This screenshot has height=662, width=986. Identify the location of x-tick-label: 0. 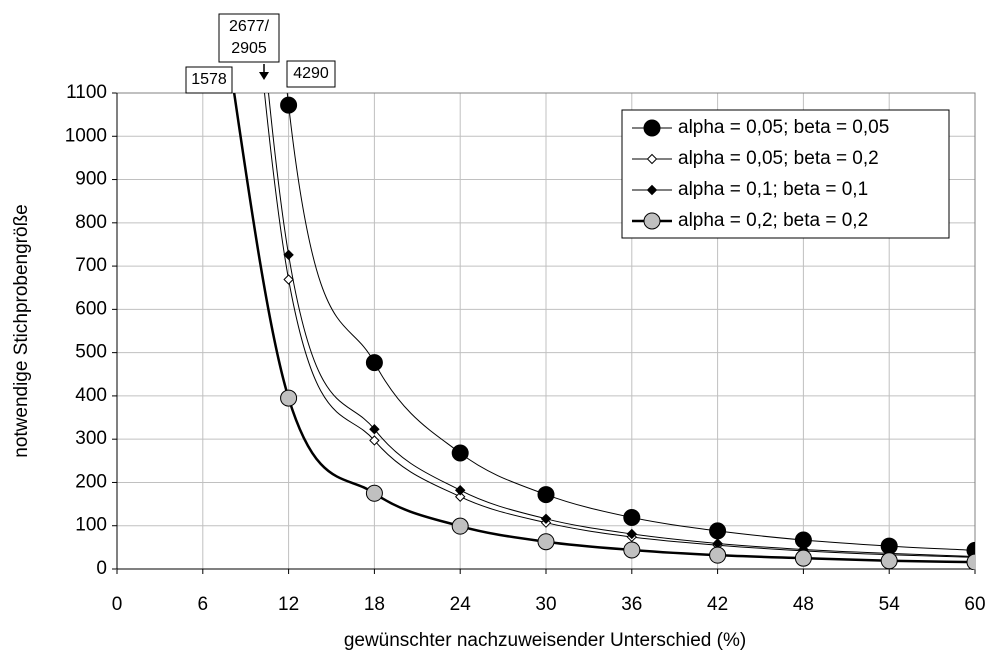
(117, 604).